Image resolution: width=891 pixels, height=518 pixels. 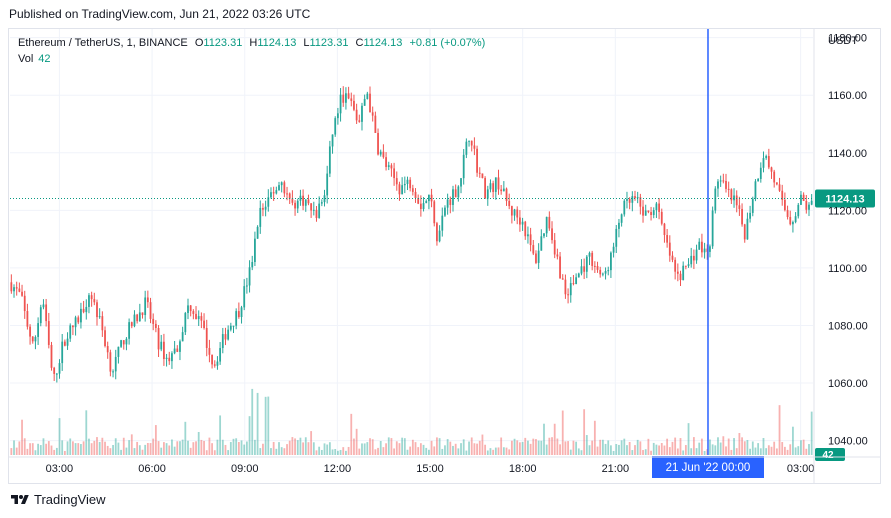 What do you see at coordinates (847, 269) in the screenshot?
I see `y-tick-label: 1100.00` at bounding box center [847, 269].